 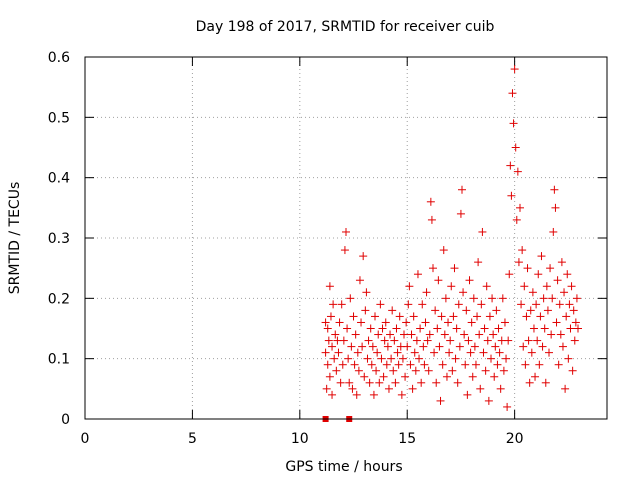 I want to click on x-tick-label: 5, so click(x=192, y=439).